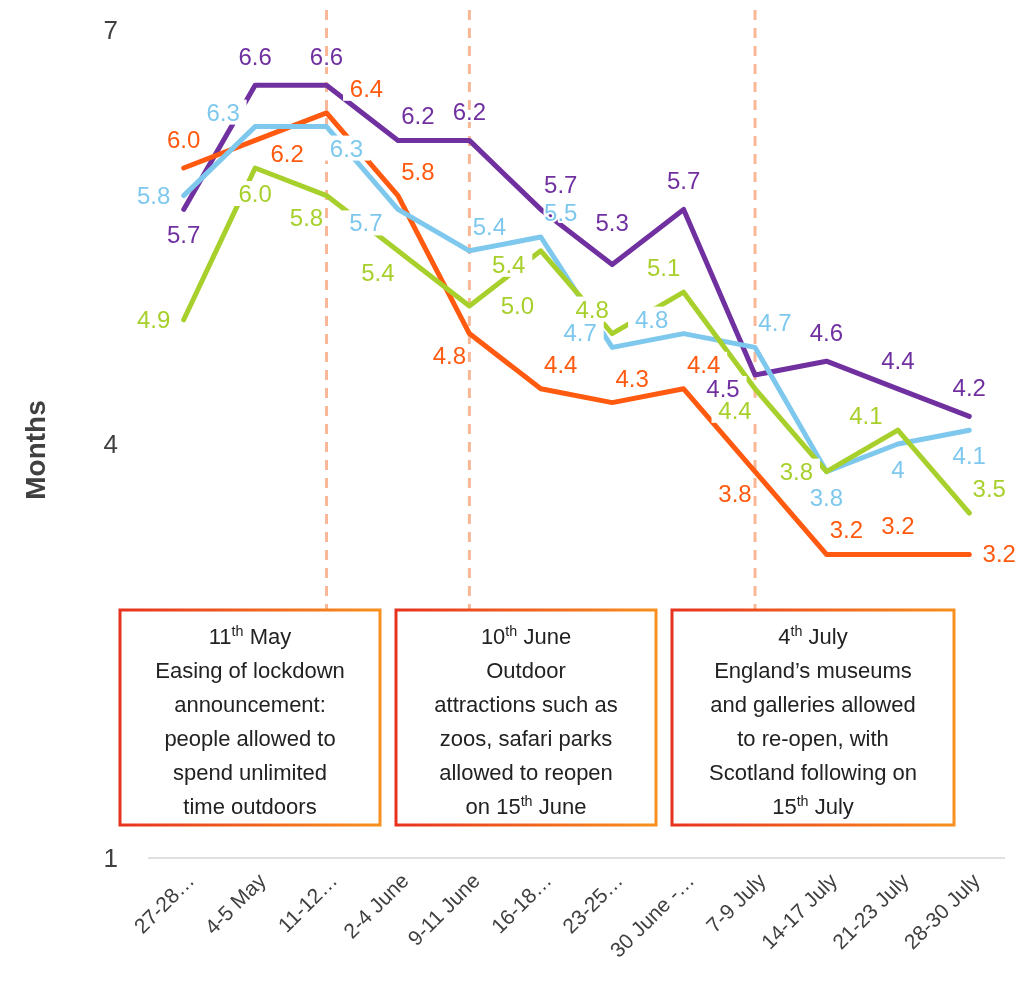 This screenshot has height=991, width=1036. Describe the element at coordinates (826, 333) in the screenshot. I see `data-label: 4.6` at that location.